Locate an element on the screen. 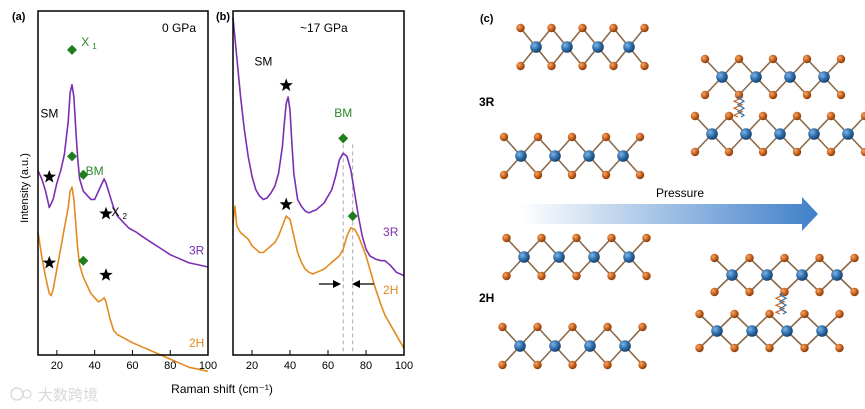 This screenshot has width=865, height=409. watermark: 大数跨境 is located at coordinates (54, 395).